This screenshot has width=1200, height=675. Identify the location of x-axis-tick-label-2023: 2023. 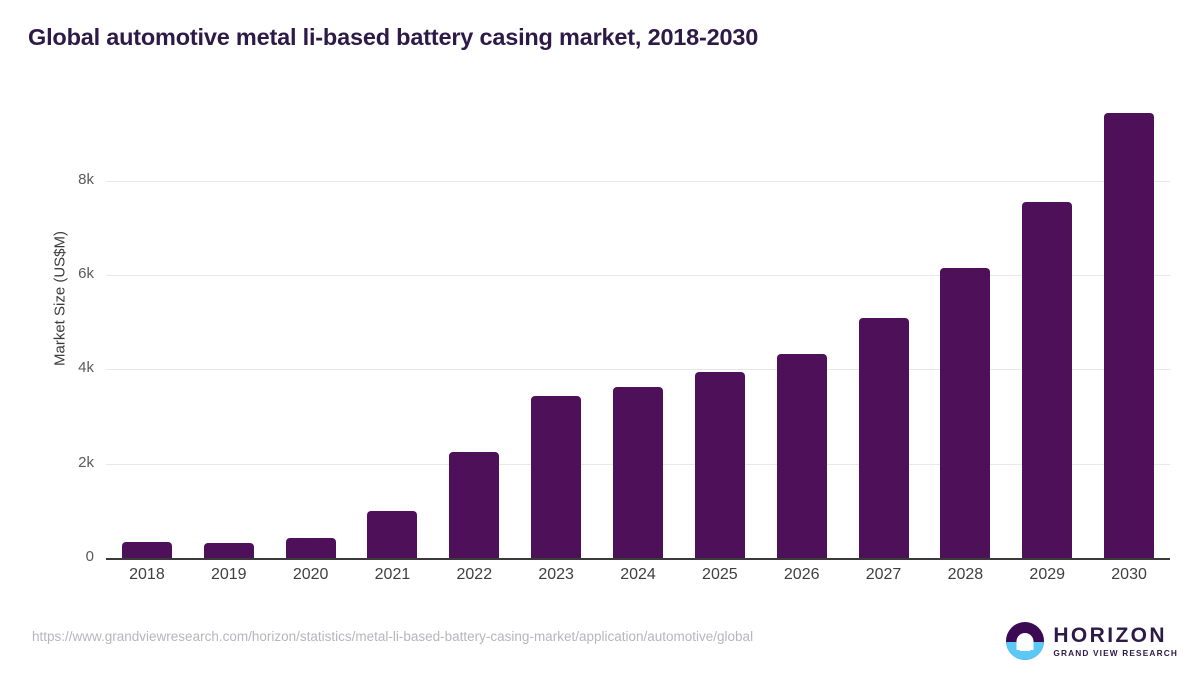
(556, 574).